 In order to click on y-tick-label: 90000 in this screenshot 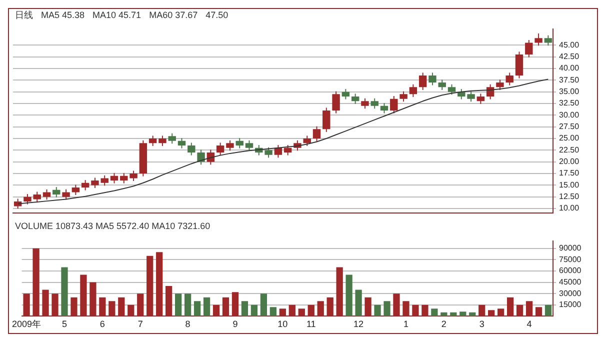, I will do `click(570, 248)`.